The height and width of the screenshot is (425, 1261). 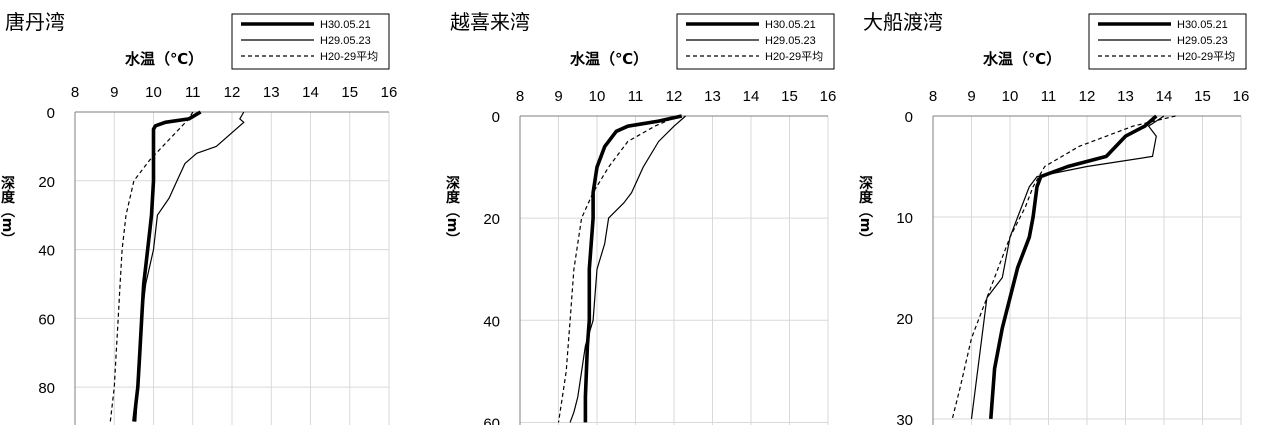 What do you see at coordinates (490, 22) in the screenshot?
I see `chart-title: 越喜来湾` at bounding box center [490, 22].